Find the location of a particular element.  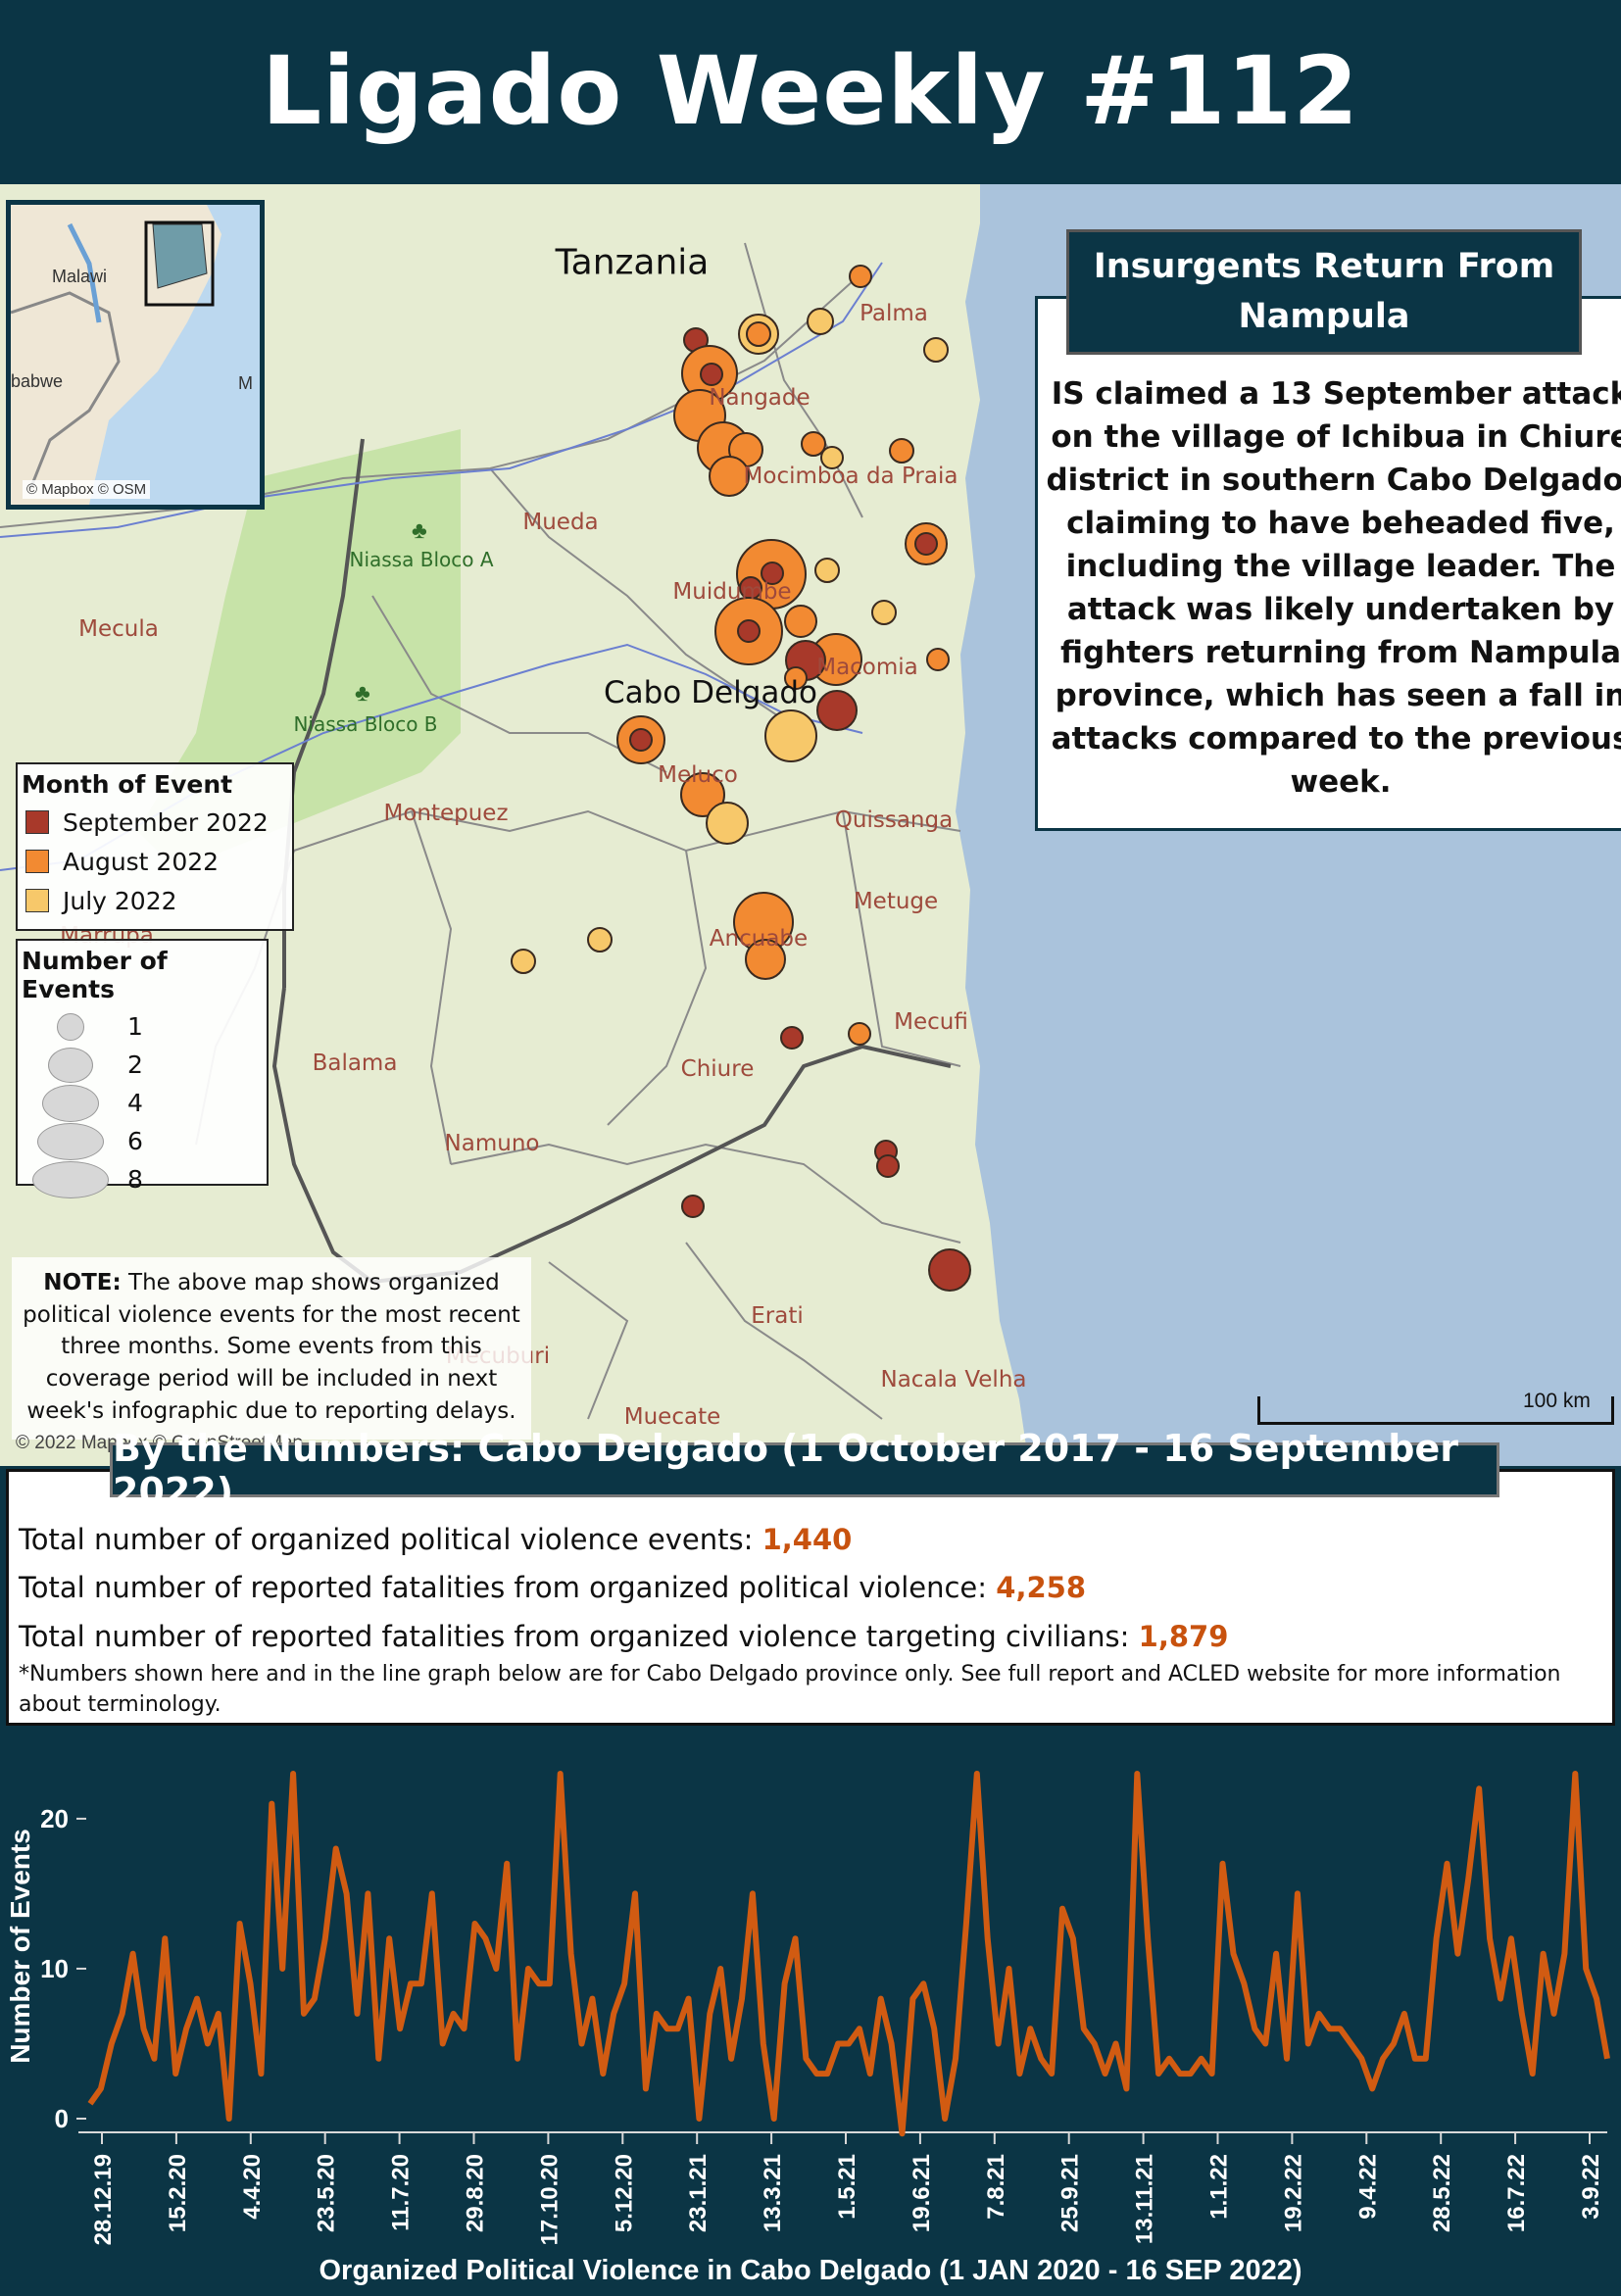

district-label: Meluco is located at coordinates (698, 775).